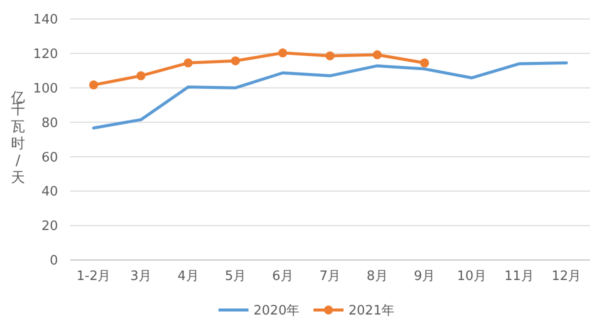  What do you see at coordinates (188, 276) in the screenshot?
I see `x-tick-label: 4月` at bounding box center [188, 276].